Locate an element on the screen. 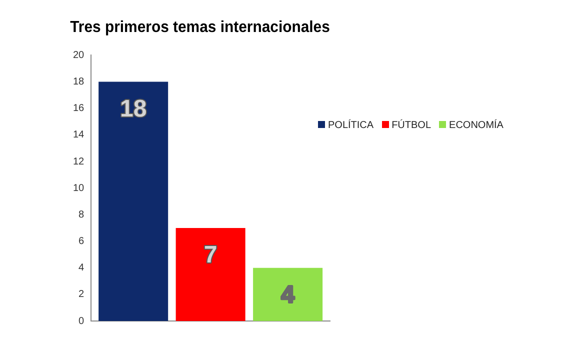  y-tick-label: 2 is located at coordinates (81, 294).